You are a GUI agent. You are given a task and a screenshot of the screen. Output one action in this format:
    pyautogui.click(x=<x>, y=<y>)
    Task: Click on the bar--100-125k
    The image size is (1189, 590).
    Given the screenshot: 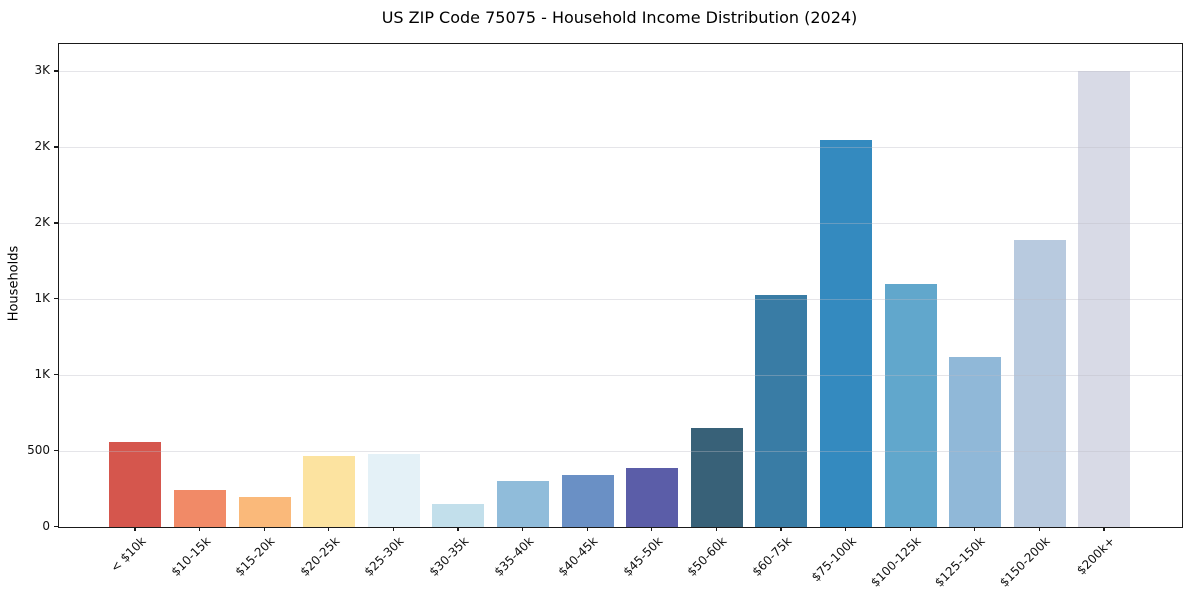 What is the action you would take?
    pyautogui.click(x=910, y=405)
    